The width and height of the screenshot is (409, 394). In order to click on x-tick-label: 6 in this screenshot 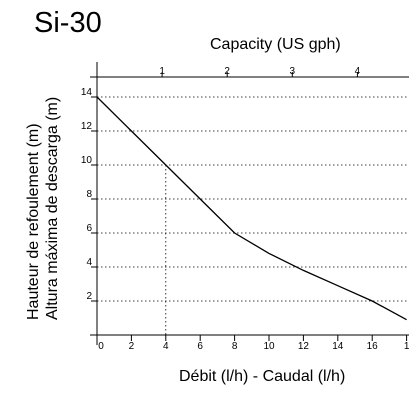, I will do `click(200, 346)`.